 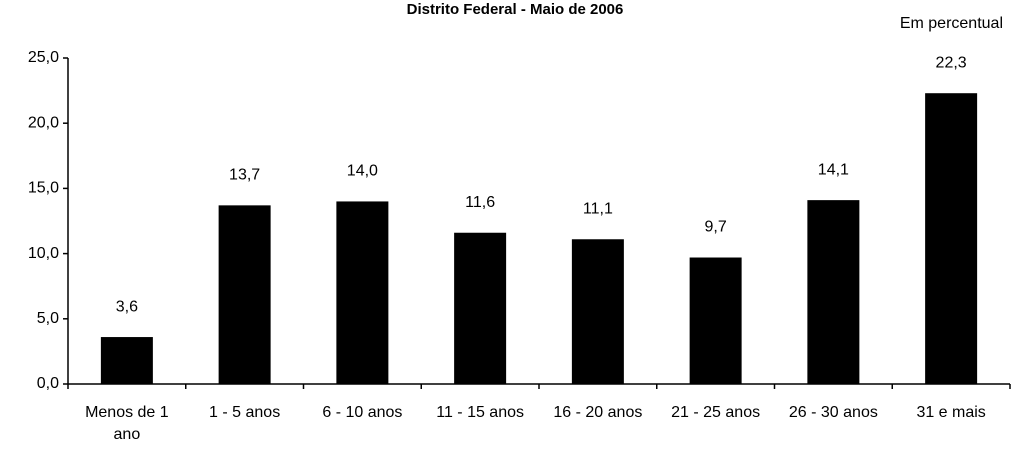 What do you see at coordinates (43, 122) in the screenshot?
I see `y-tick-label: 20,0` at bounding box center [43, 122].